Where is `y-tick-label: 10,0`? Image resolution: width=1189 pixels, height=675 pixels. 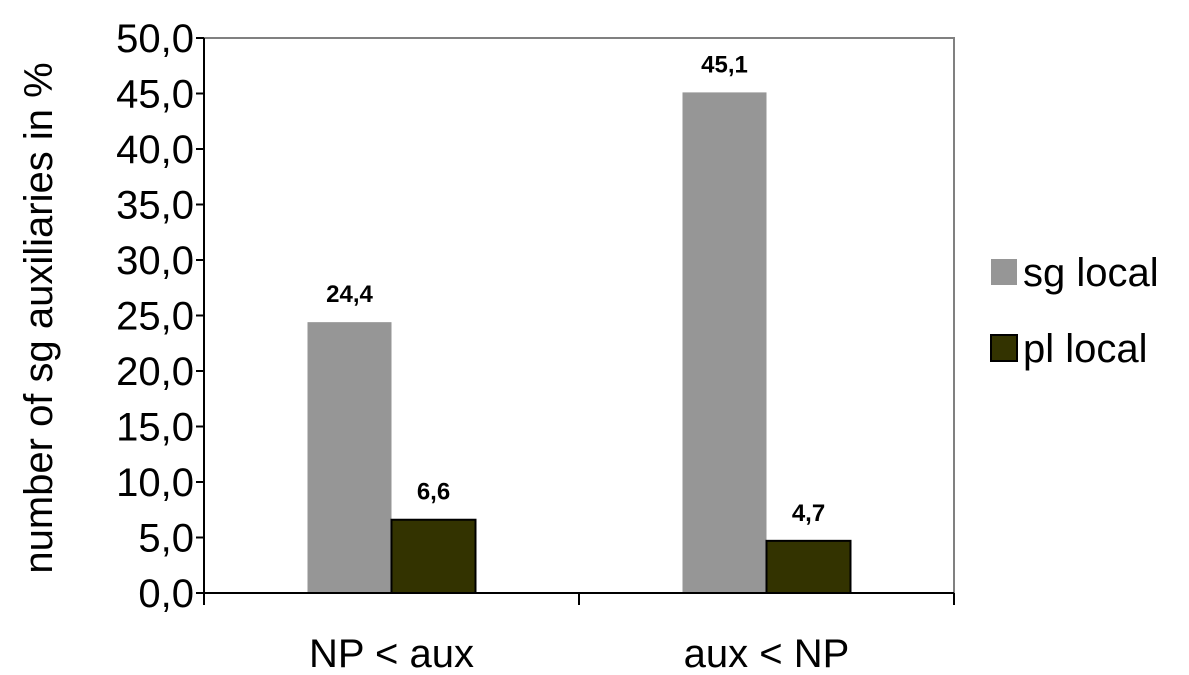
y-tick-label: 10,0 is located at coordinates (155, 483).